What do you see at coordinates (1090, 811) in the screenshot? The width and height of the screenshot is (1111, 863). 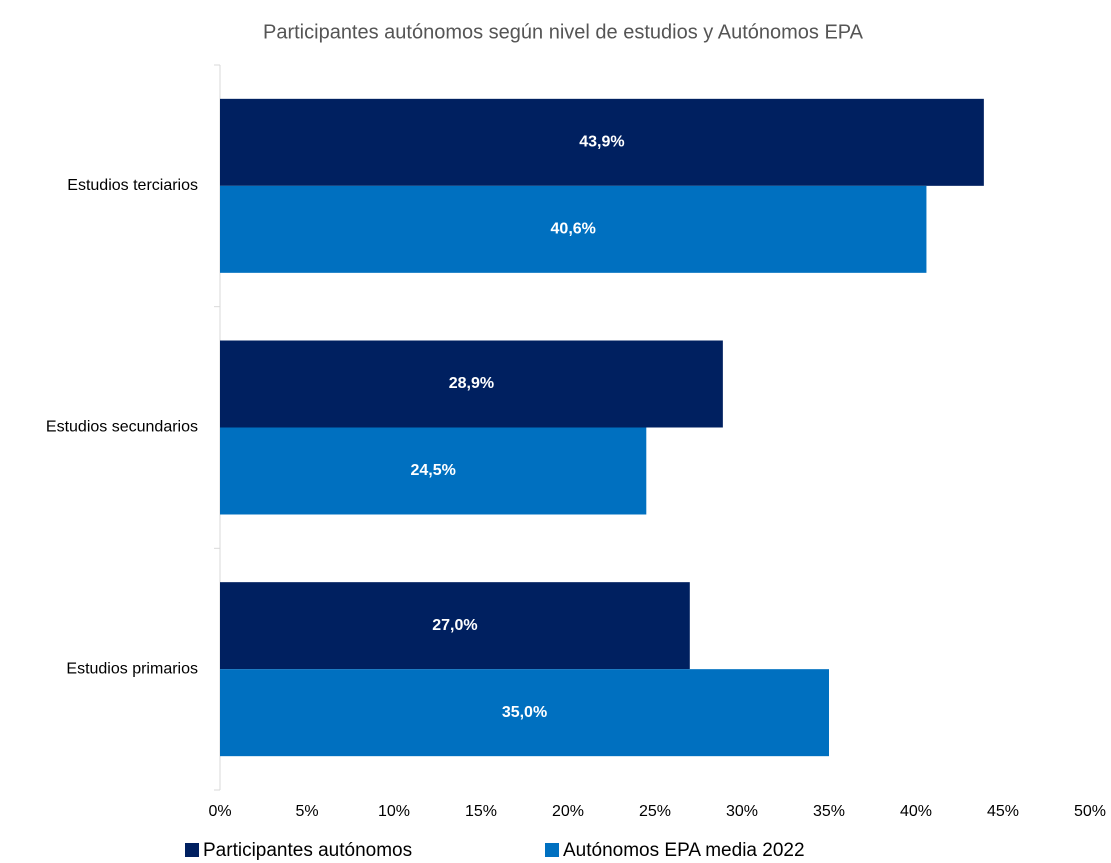 I see `x-tick-label: 50%` at bounding box center [1090, 811].